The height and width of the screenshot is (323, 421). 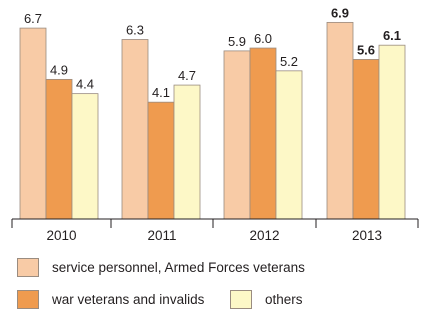 What do you see at coordinates (215, 223) in the screenshot?
I see `x-ticks-layer` at bounding box center [215, 223].